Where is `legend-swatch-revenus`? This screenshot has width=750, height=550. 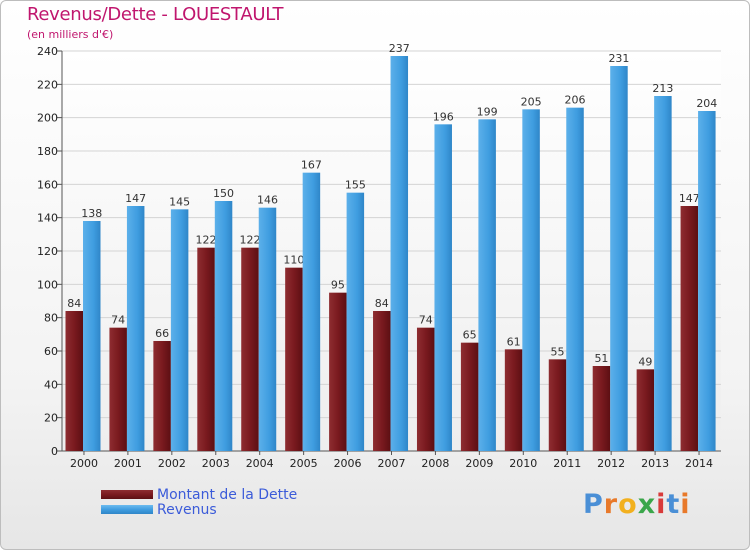
legend-swatch-revenus is located at coordinates (127, 509).